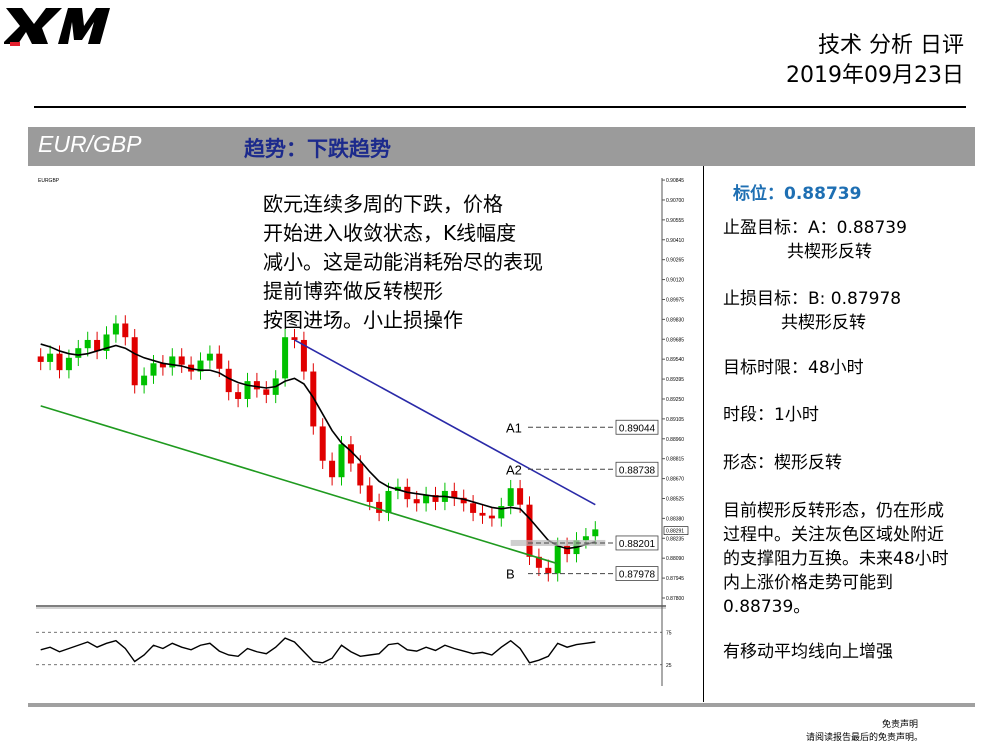  I want to click on chart-symbol: EURGBP, so click(49, 181).